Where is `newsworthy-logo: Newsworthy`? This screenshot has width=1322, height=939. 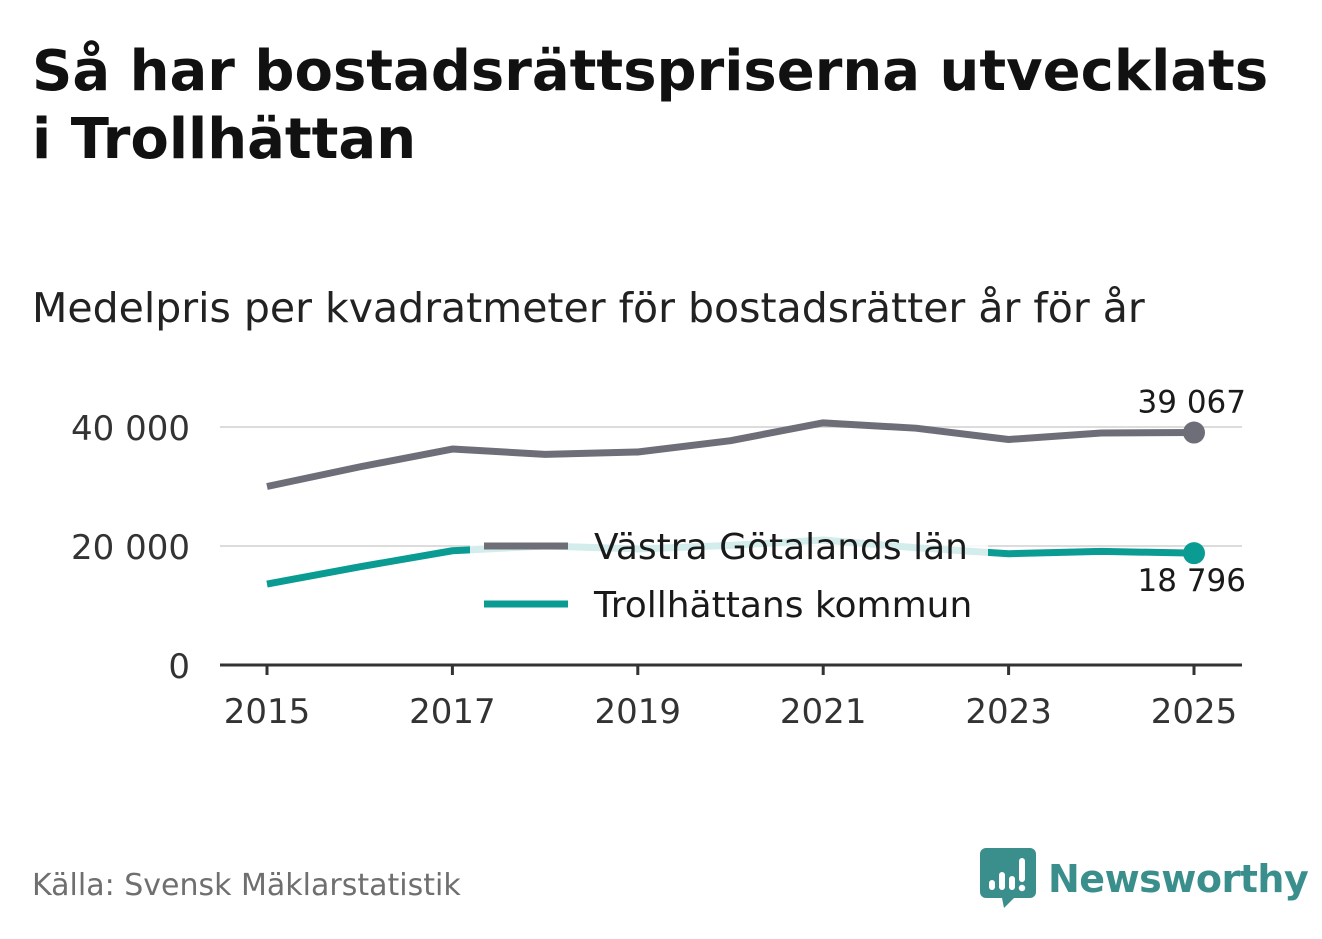
newsworthy-logo: Newsworthy is located at coordinates (1144, 879).